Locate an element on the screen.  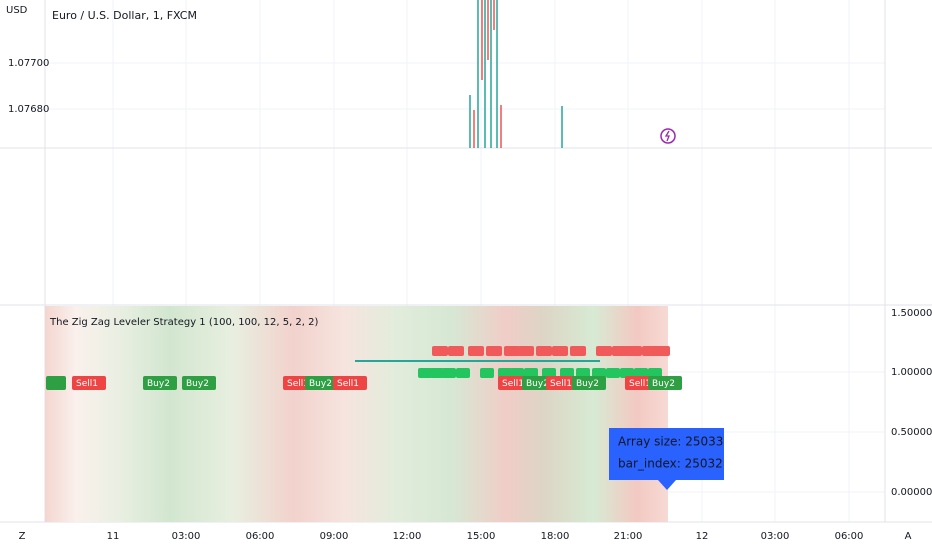
price-label: 1.07700 is located at coordinates (28, 63).